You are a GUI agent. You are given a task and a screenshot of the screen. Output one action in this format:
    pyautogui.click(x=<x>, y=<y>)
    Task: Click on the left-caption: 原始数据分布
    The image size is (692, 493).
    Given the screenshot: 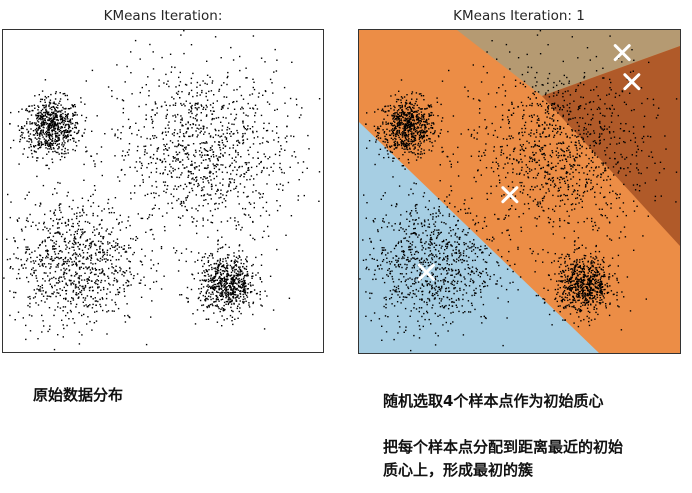 What is the action you would take?
    pyautogui.click(x=78, y=395)
    